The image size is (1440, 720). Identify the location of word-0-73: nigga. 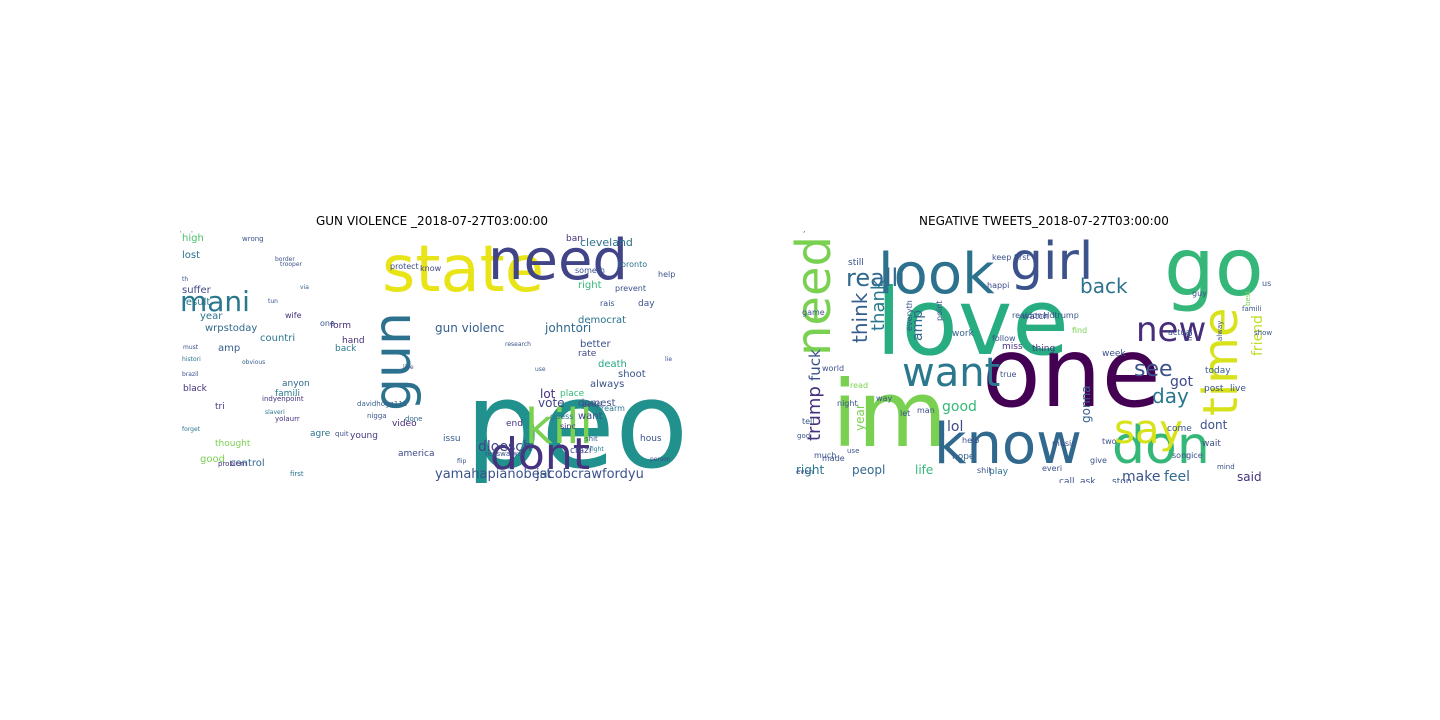
(377, 416).